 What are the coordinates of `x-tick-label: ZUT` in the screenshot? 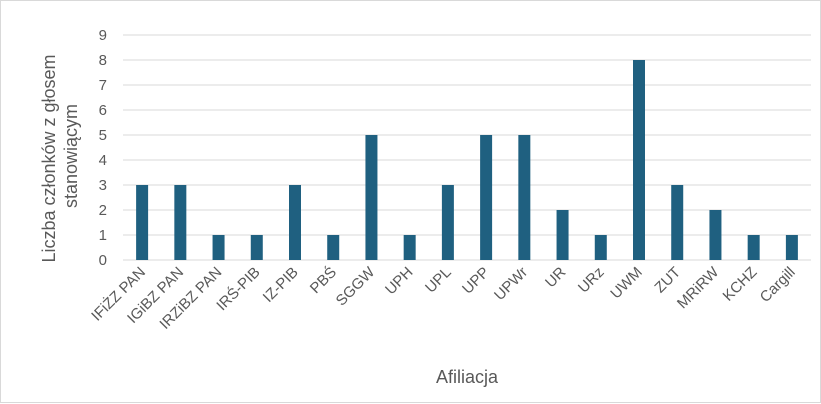 It's located at (667, 280).